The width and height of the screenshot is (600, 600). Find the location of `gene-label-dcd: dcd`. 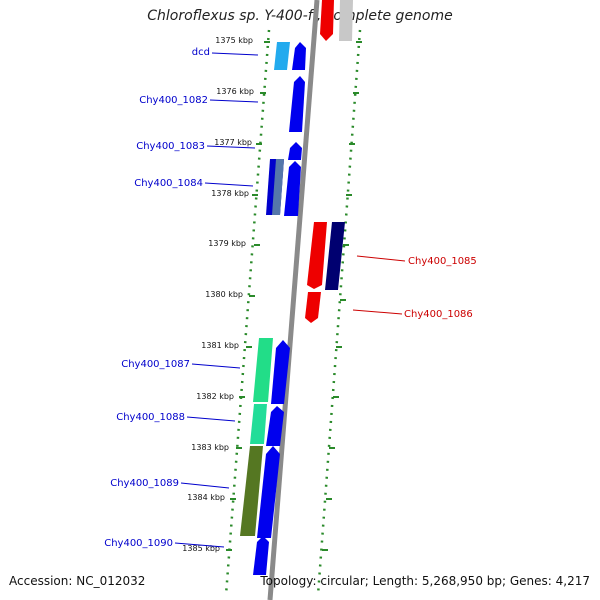

gene-label-dcd: dcd is located at coordinates (201, 52).